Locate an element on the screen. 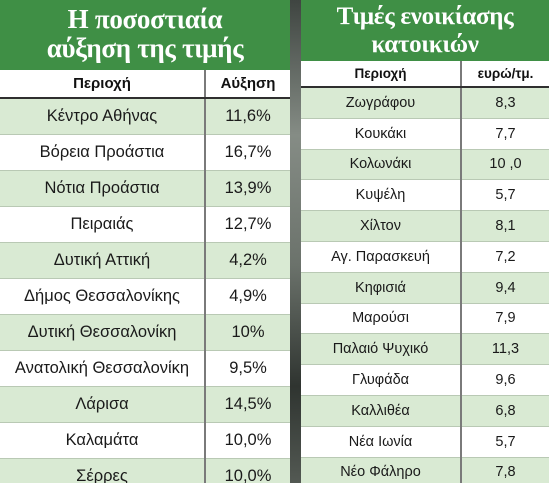 Image resolution: width=549 pixels, height=483 pixels. price-increase-row: Δήμος Θεσσαλονίκης 4,9% is located at coordinates (145, 296).